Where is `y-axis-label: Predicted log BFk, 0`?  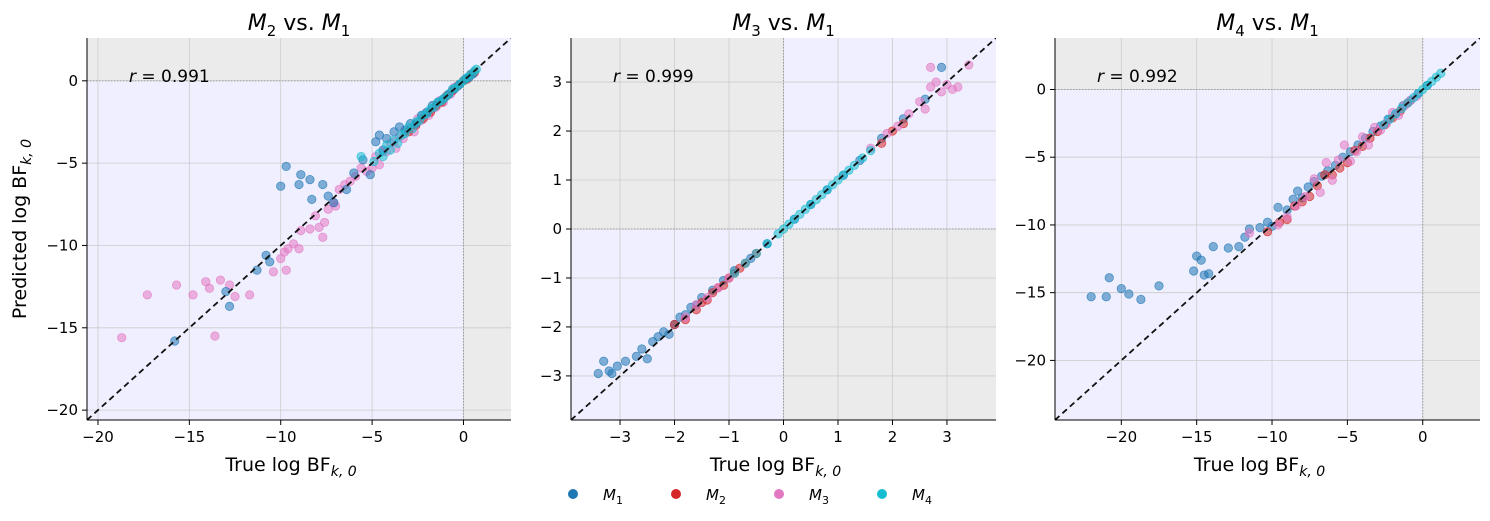 y-axis-label: Predicted log BFk, 0 is located at coordinates (22, 229).